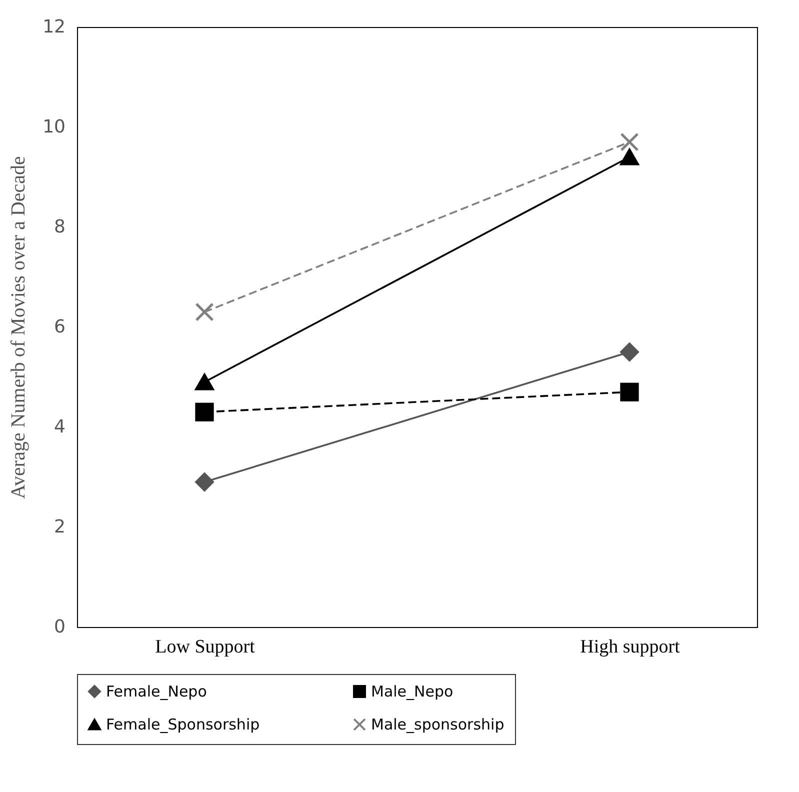 This screenshot has width=799, height=792. What do you see at coordinates (60, 227) in the screenshot?
I see `y-tick-label: 8` at bounding box center [60, 227].